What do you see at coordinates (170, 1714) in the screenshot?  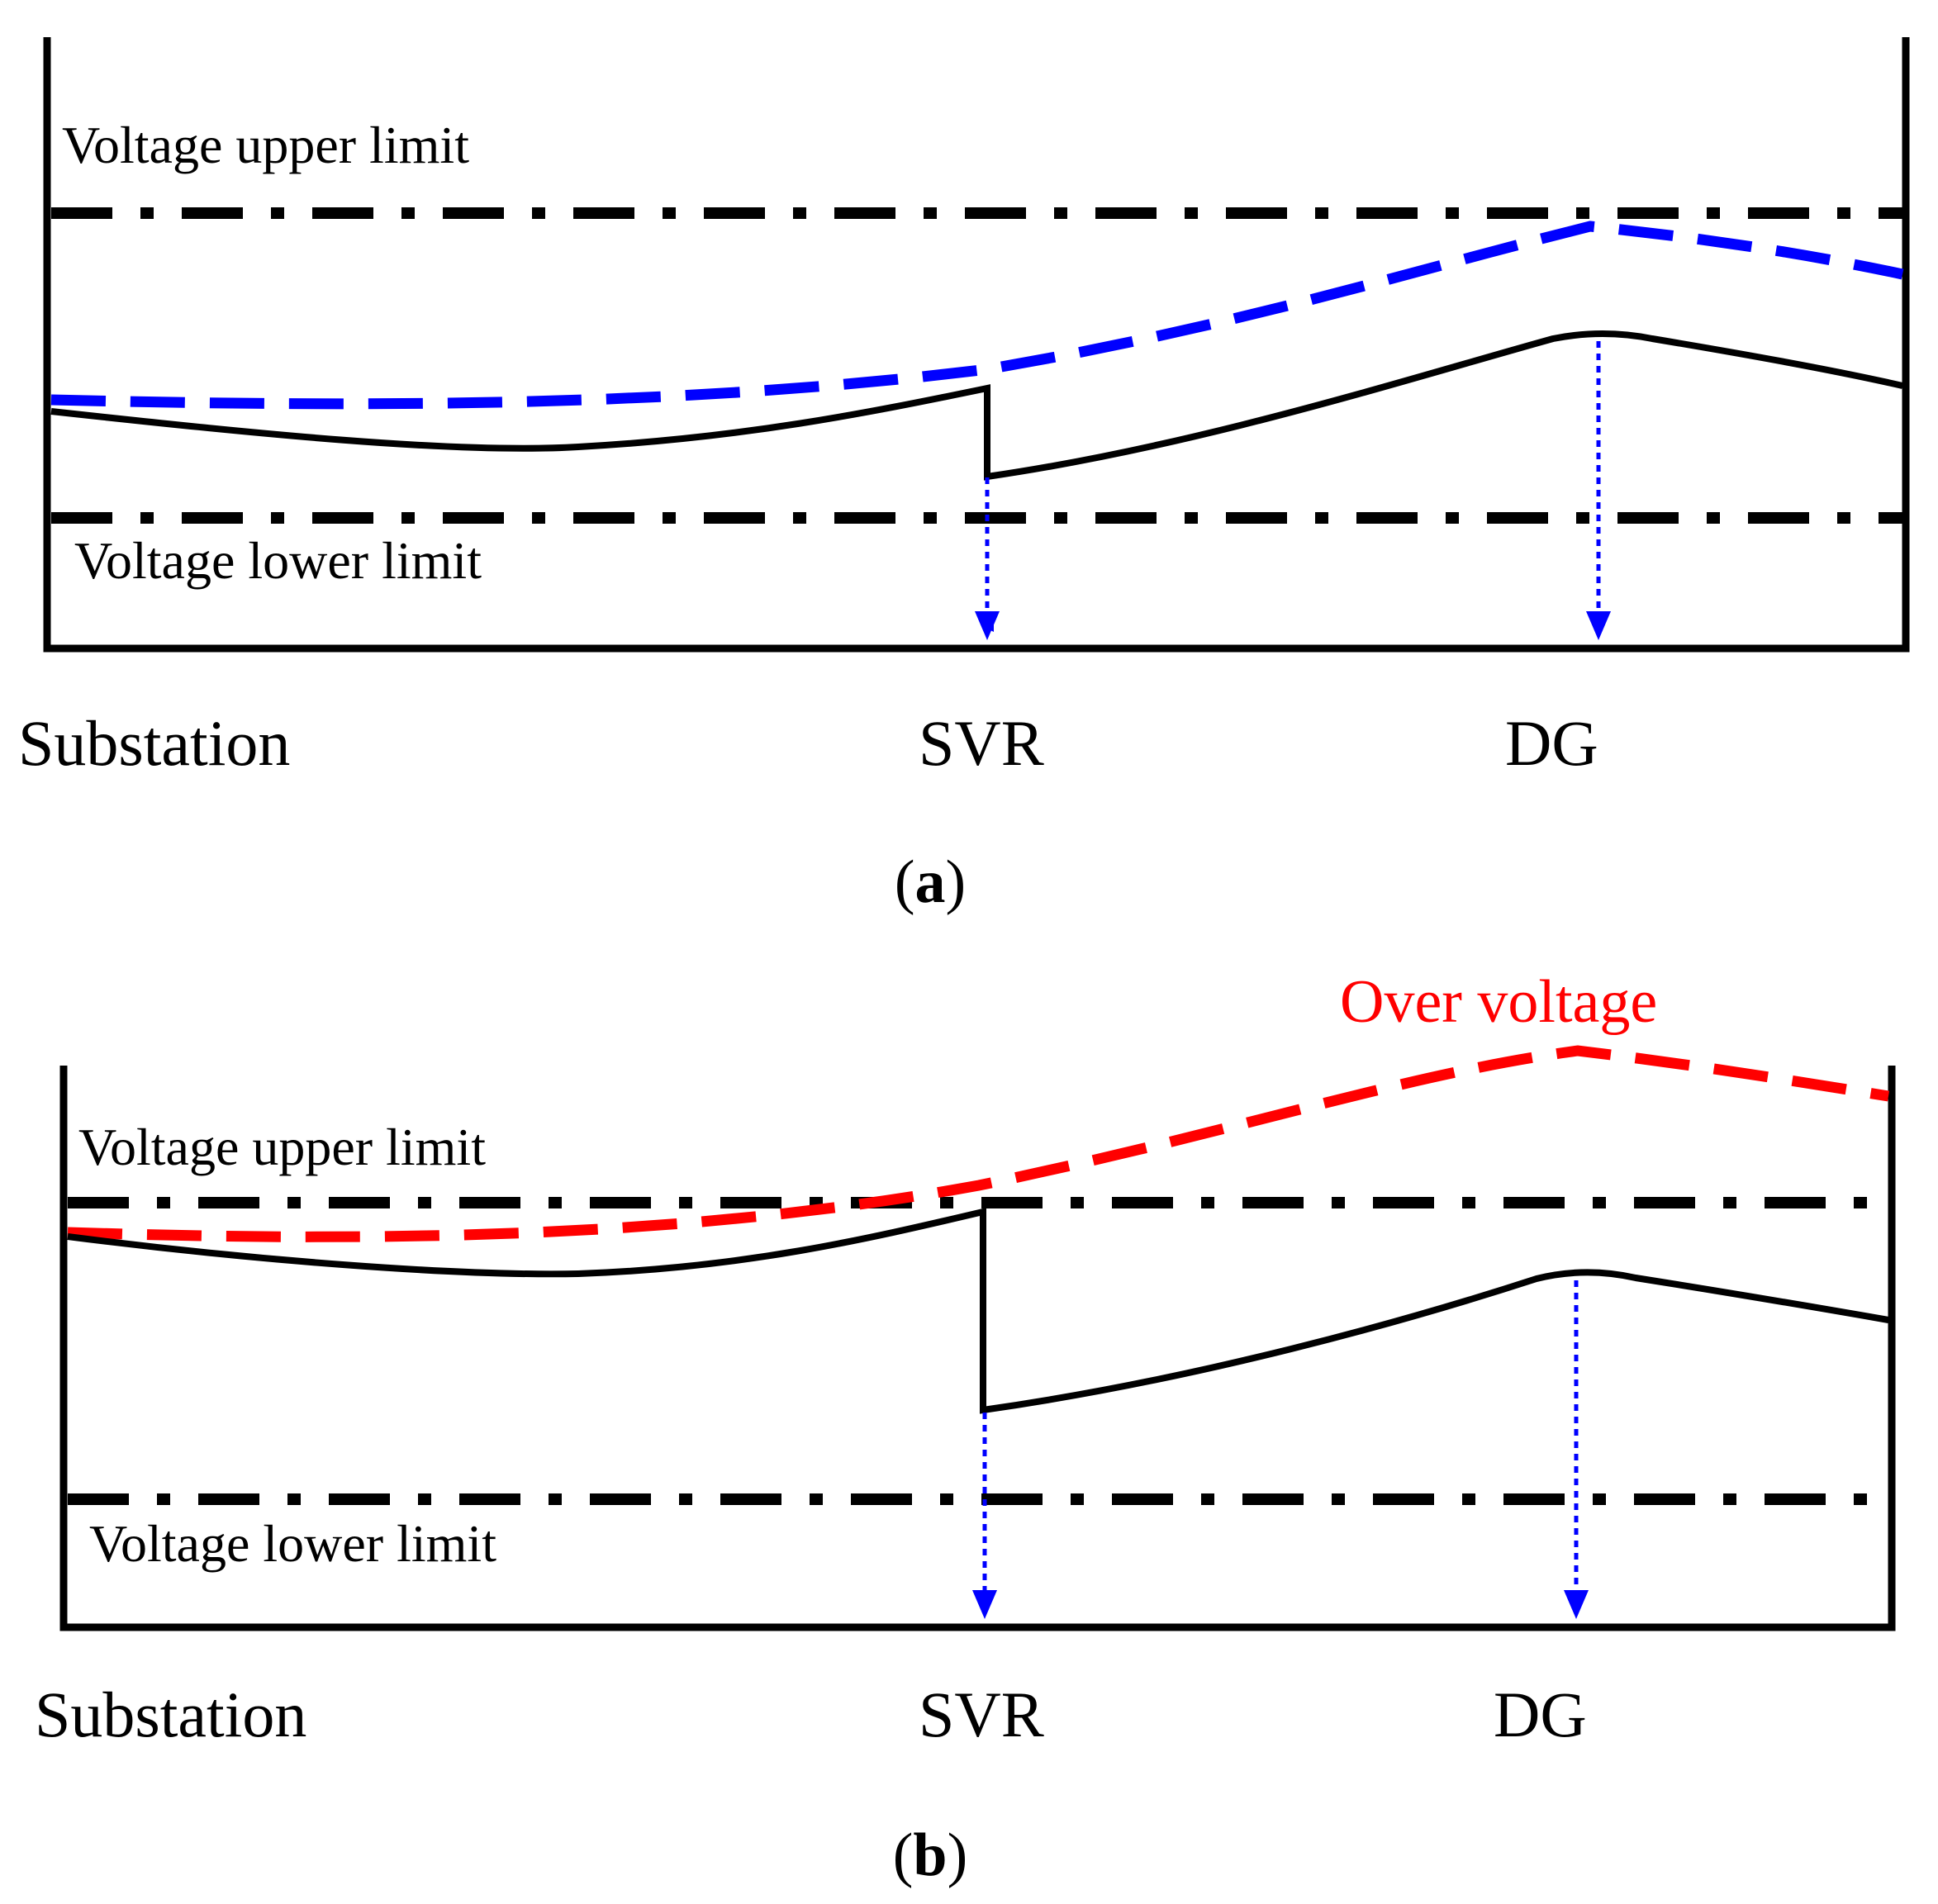 I see `panel-b-substation-label: Substation` at bounding box center [170, 1714].